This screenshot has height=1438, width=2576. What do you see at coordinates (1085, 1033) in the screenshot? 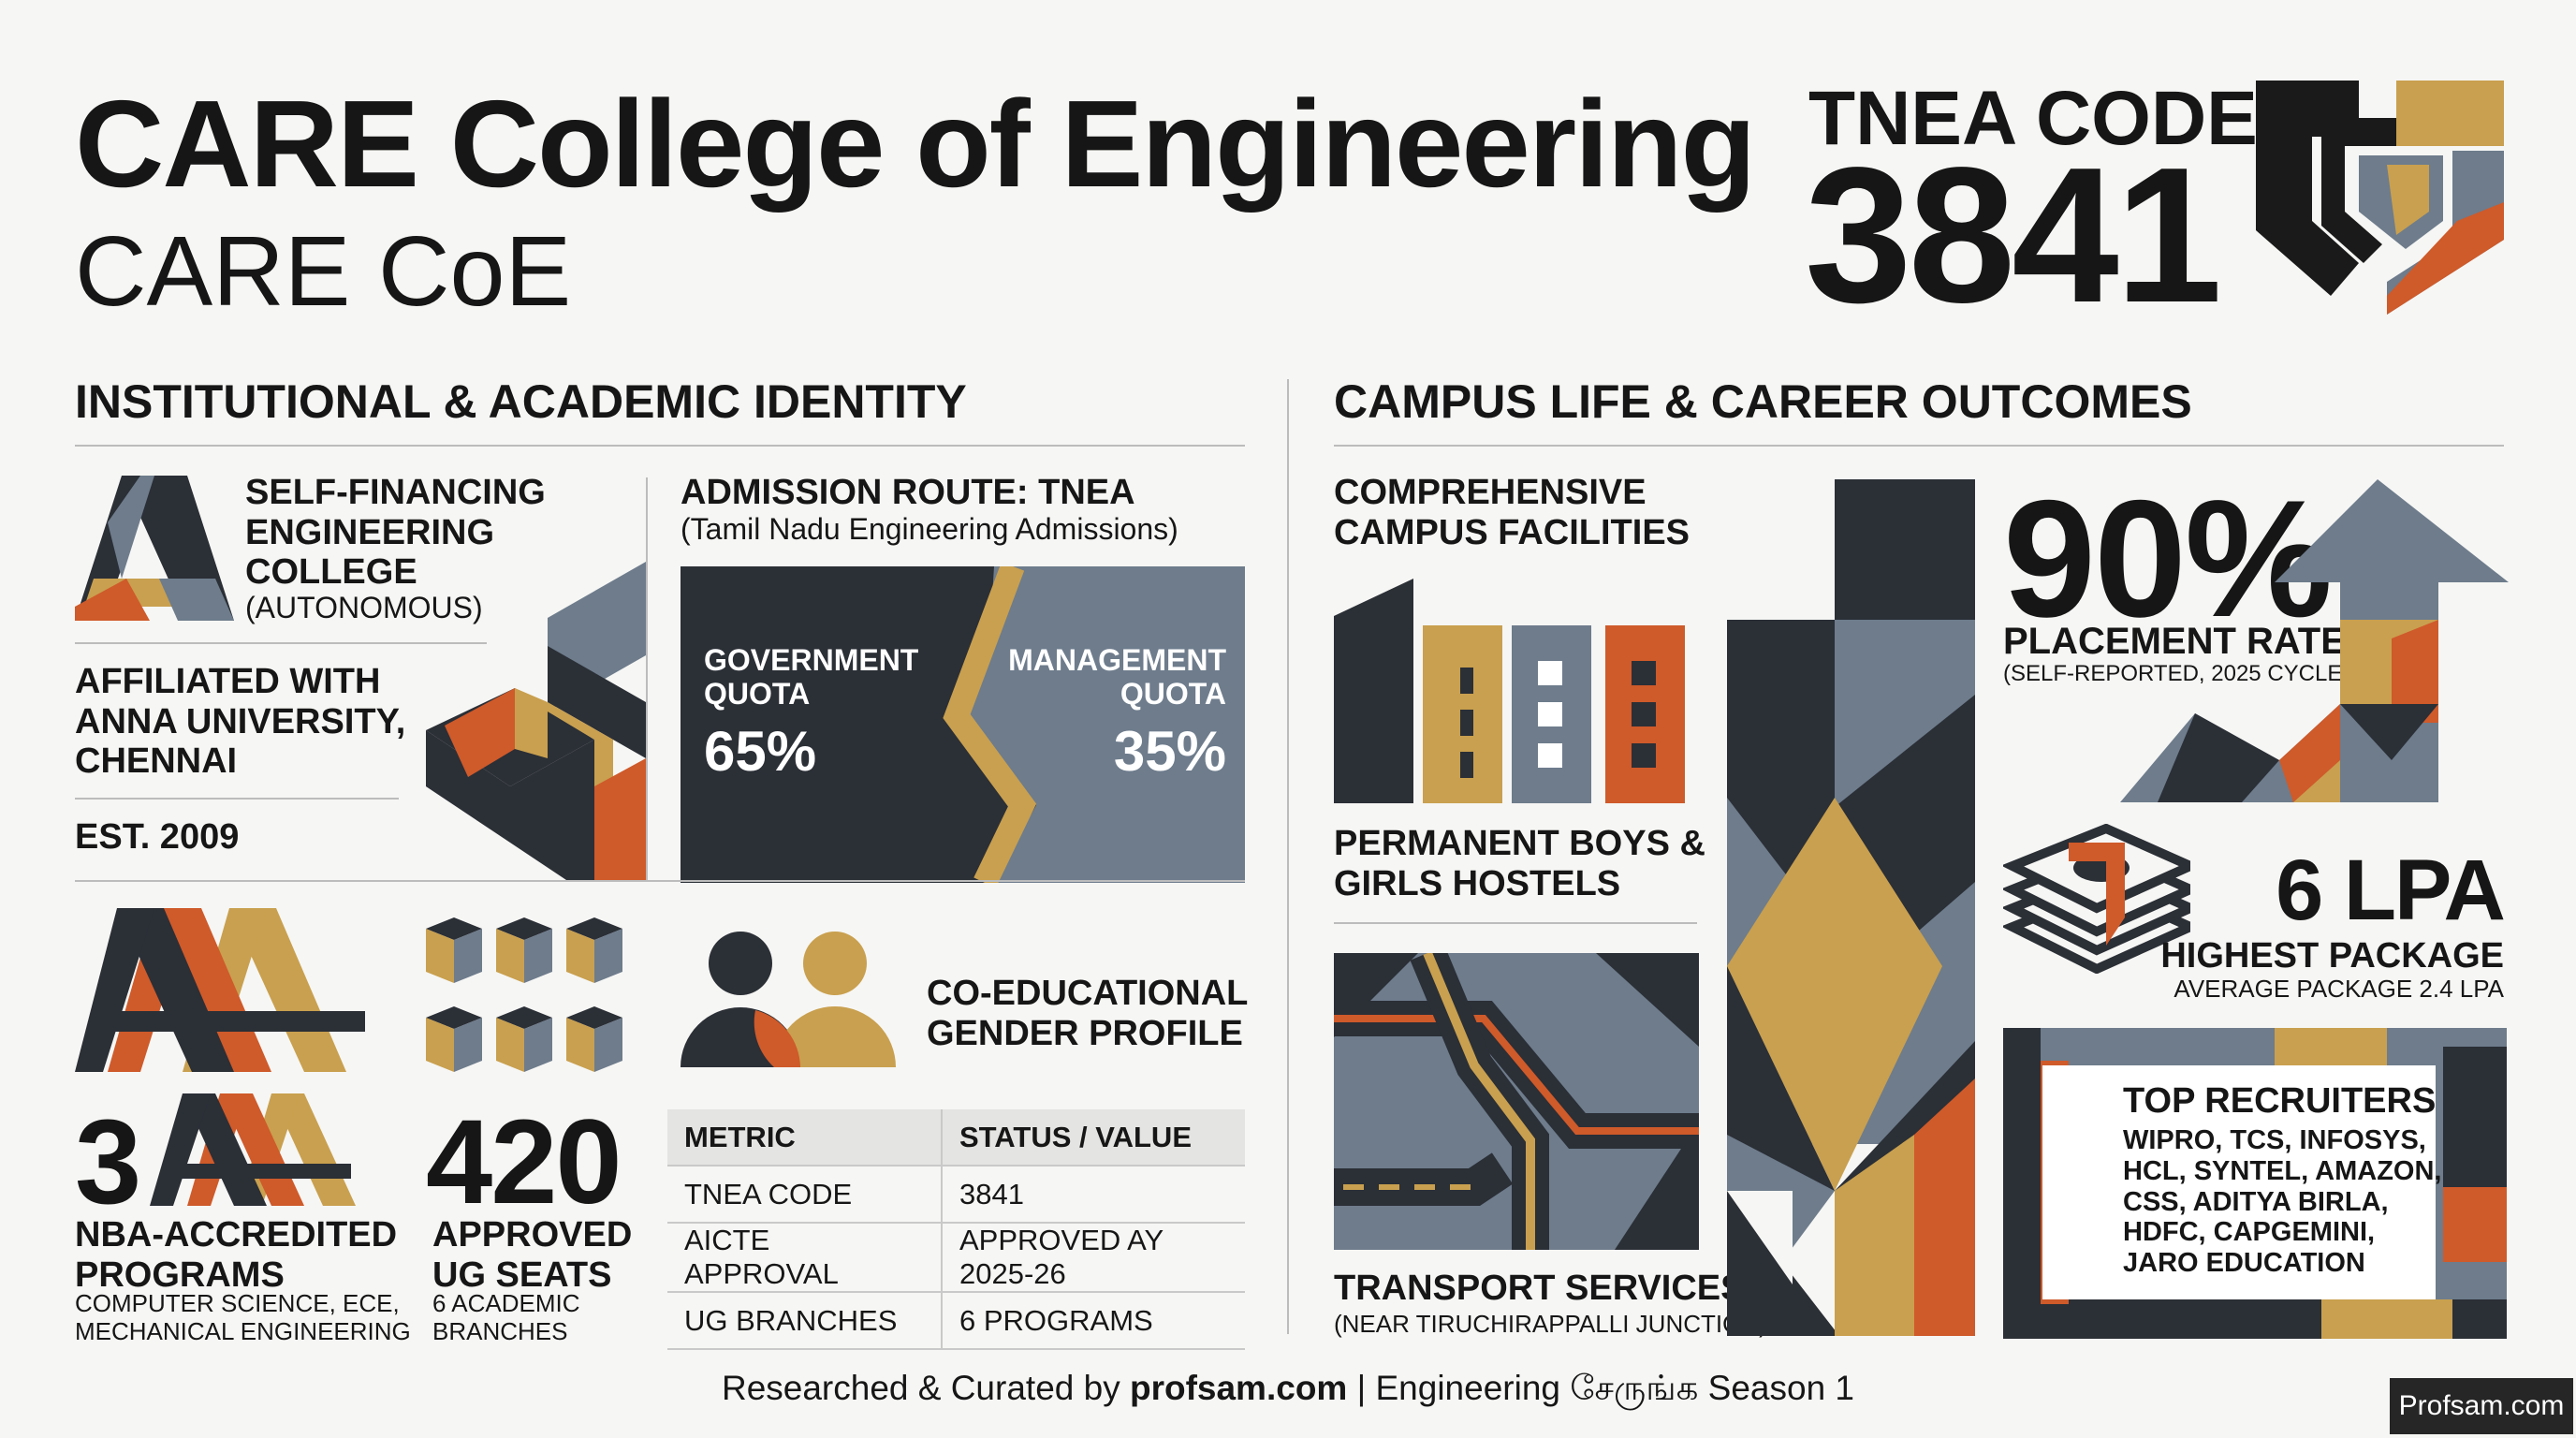
I see `coed-label-line: GENDER PROFILE` at bounding box center [1085, 1033].